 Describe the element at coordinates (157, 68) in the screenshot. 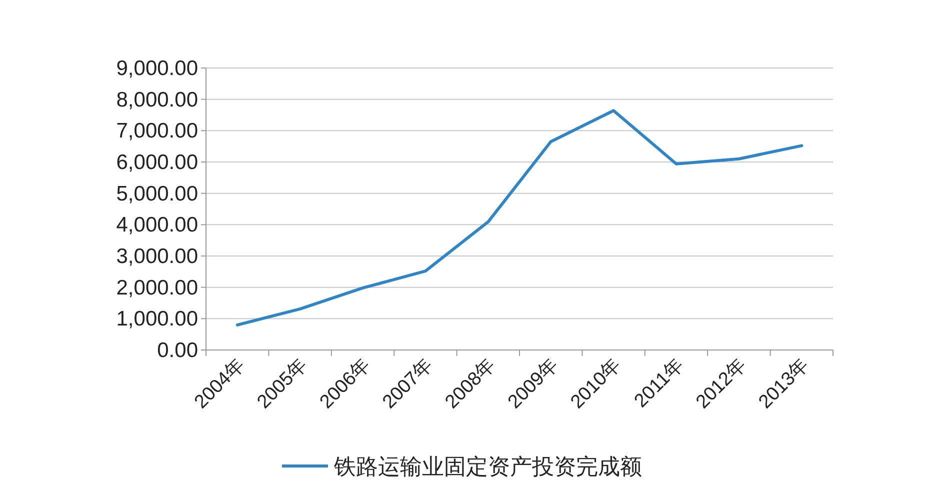

I see `y-tick-label: 9,000.00` at that location.